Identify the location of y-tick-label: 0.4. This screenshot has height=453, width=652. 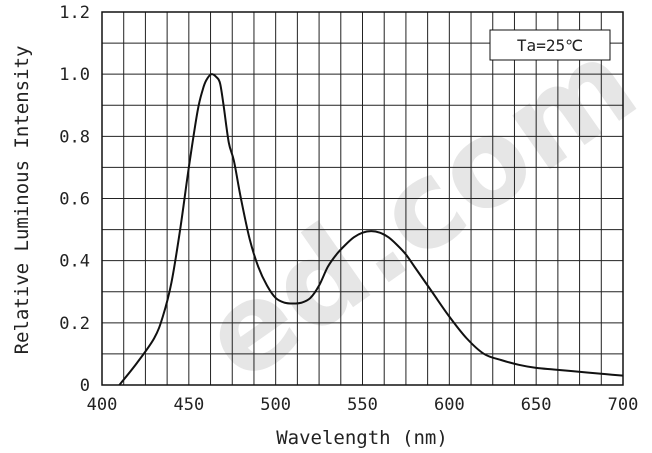
(74, 262).